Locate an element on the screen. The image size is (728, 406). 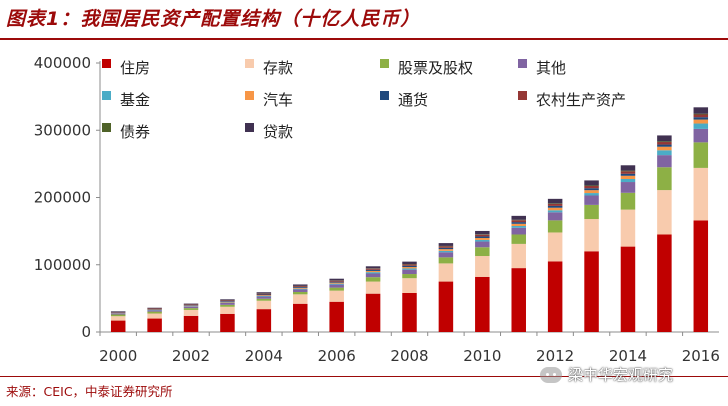
legend-label: 其他 is located at coordinates (551, 68).